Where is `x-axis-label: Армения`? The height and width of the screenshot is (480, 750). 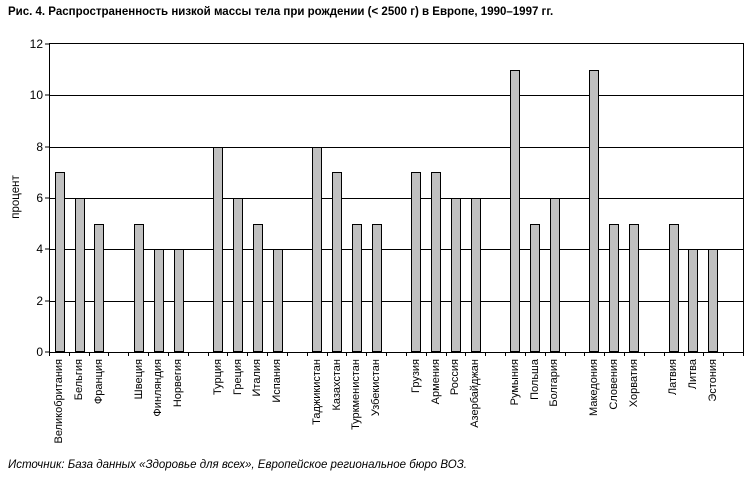 x-axis-label: Армения is located at coordinates (435, 382).